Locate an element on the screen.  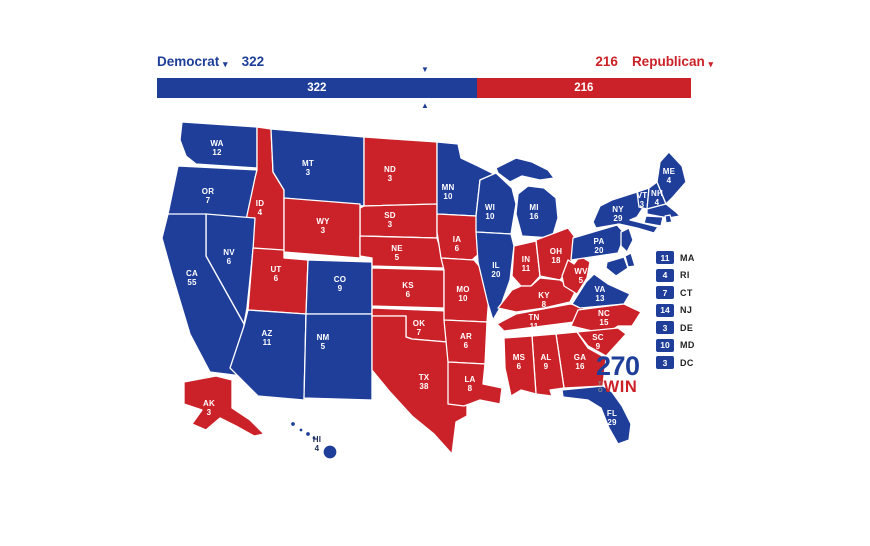
state-co is located at coordinates (339, 287).